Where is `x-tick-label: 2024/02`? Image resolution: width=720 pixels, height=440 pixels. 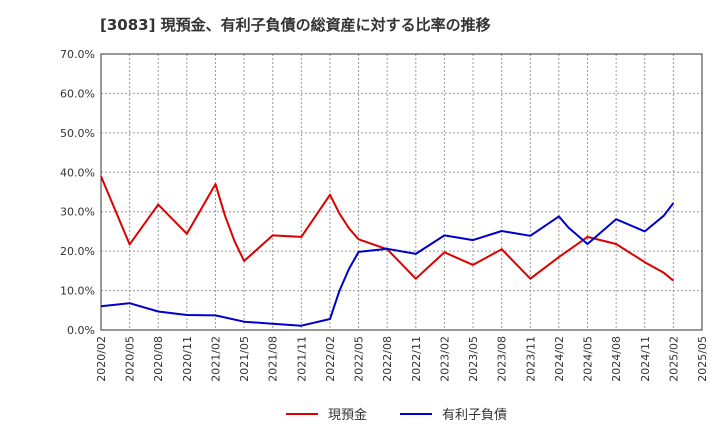
x-tick-label: 2024/02 is located at coordinates (559, 359).